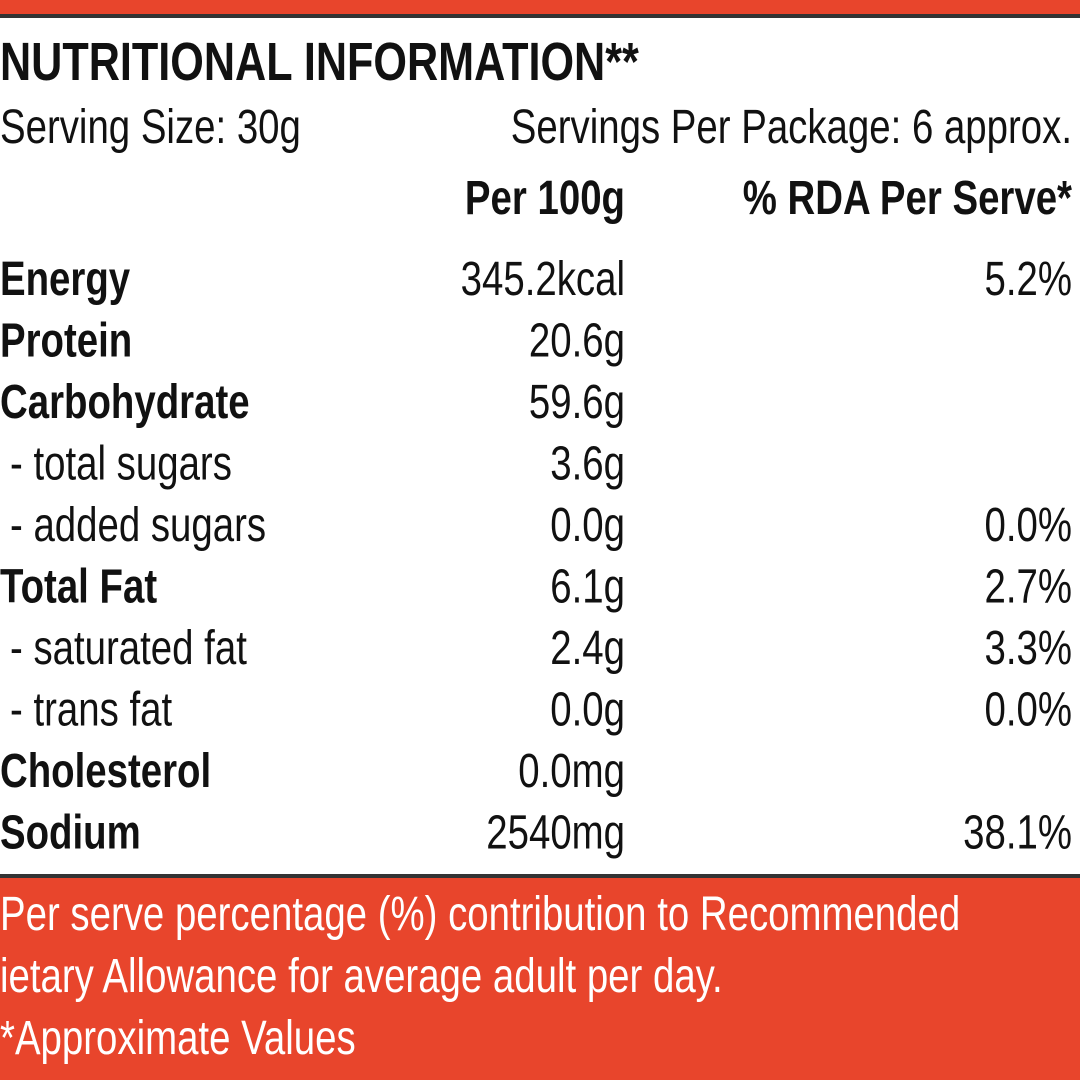 The image size is (1080, 1085). What do you see at coordinates (125, 402) in the screenshot?
I see `nutrient-name: Carbohydrate` at bounding box center [125, 402].